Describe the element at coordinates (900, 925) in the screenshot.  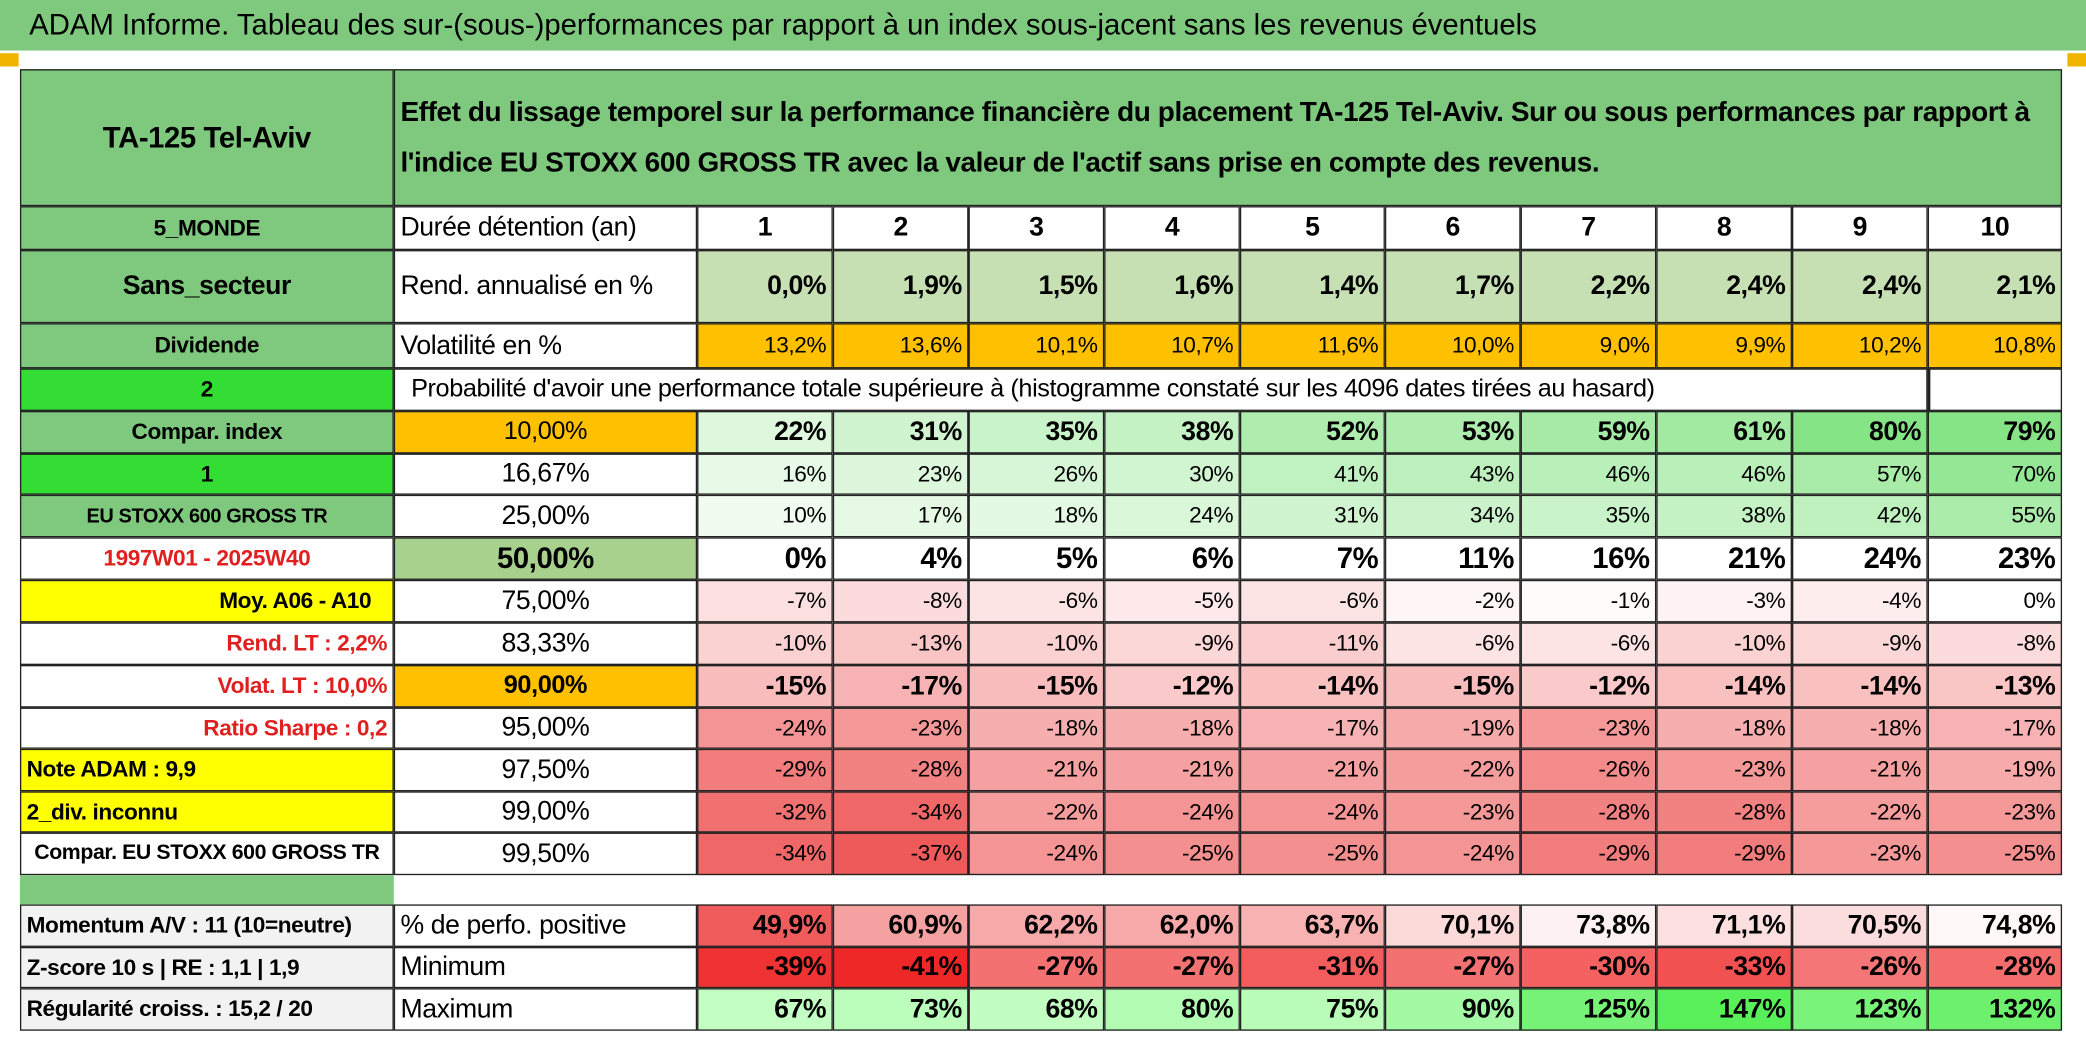
I see `value-cell: 60,9%` at that location.